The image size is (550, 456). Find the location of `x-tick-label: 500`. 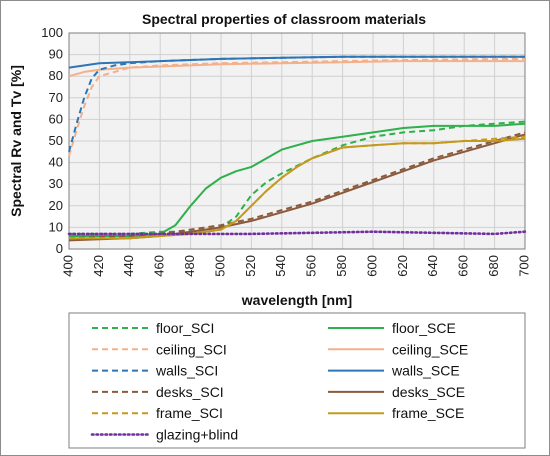

x-tick-label: 500 is located at coordinates (219, 266).